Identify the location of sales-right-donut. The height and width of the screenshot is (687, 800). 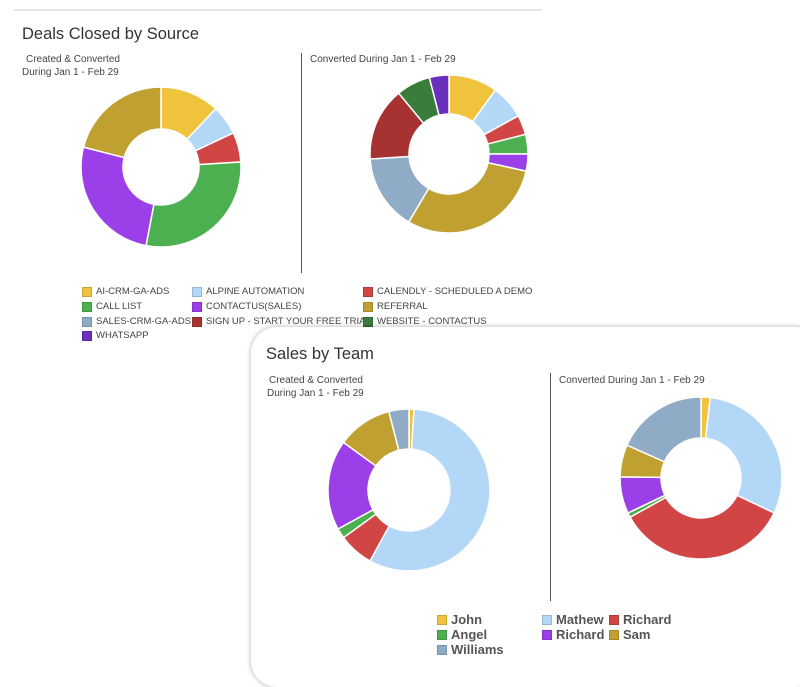
(701, 478).